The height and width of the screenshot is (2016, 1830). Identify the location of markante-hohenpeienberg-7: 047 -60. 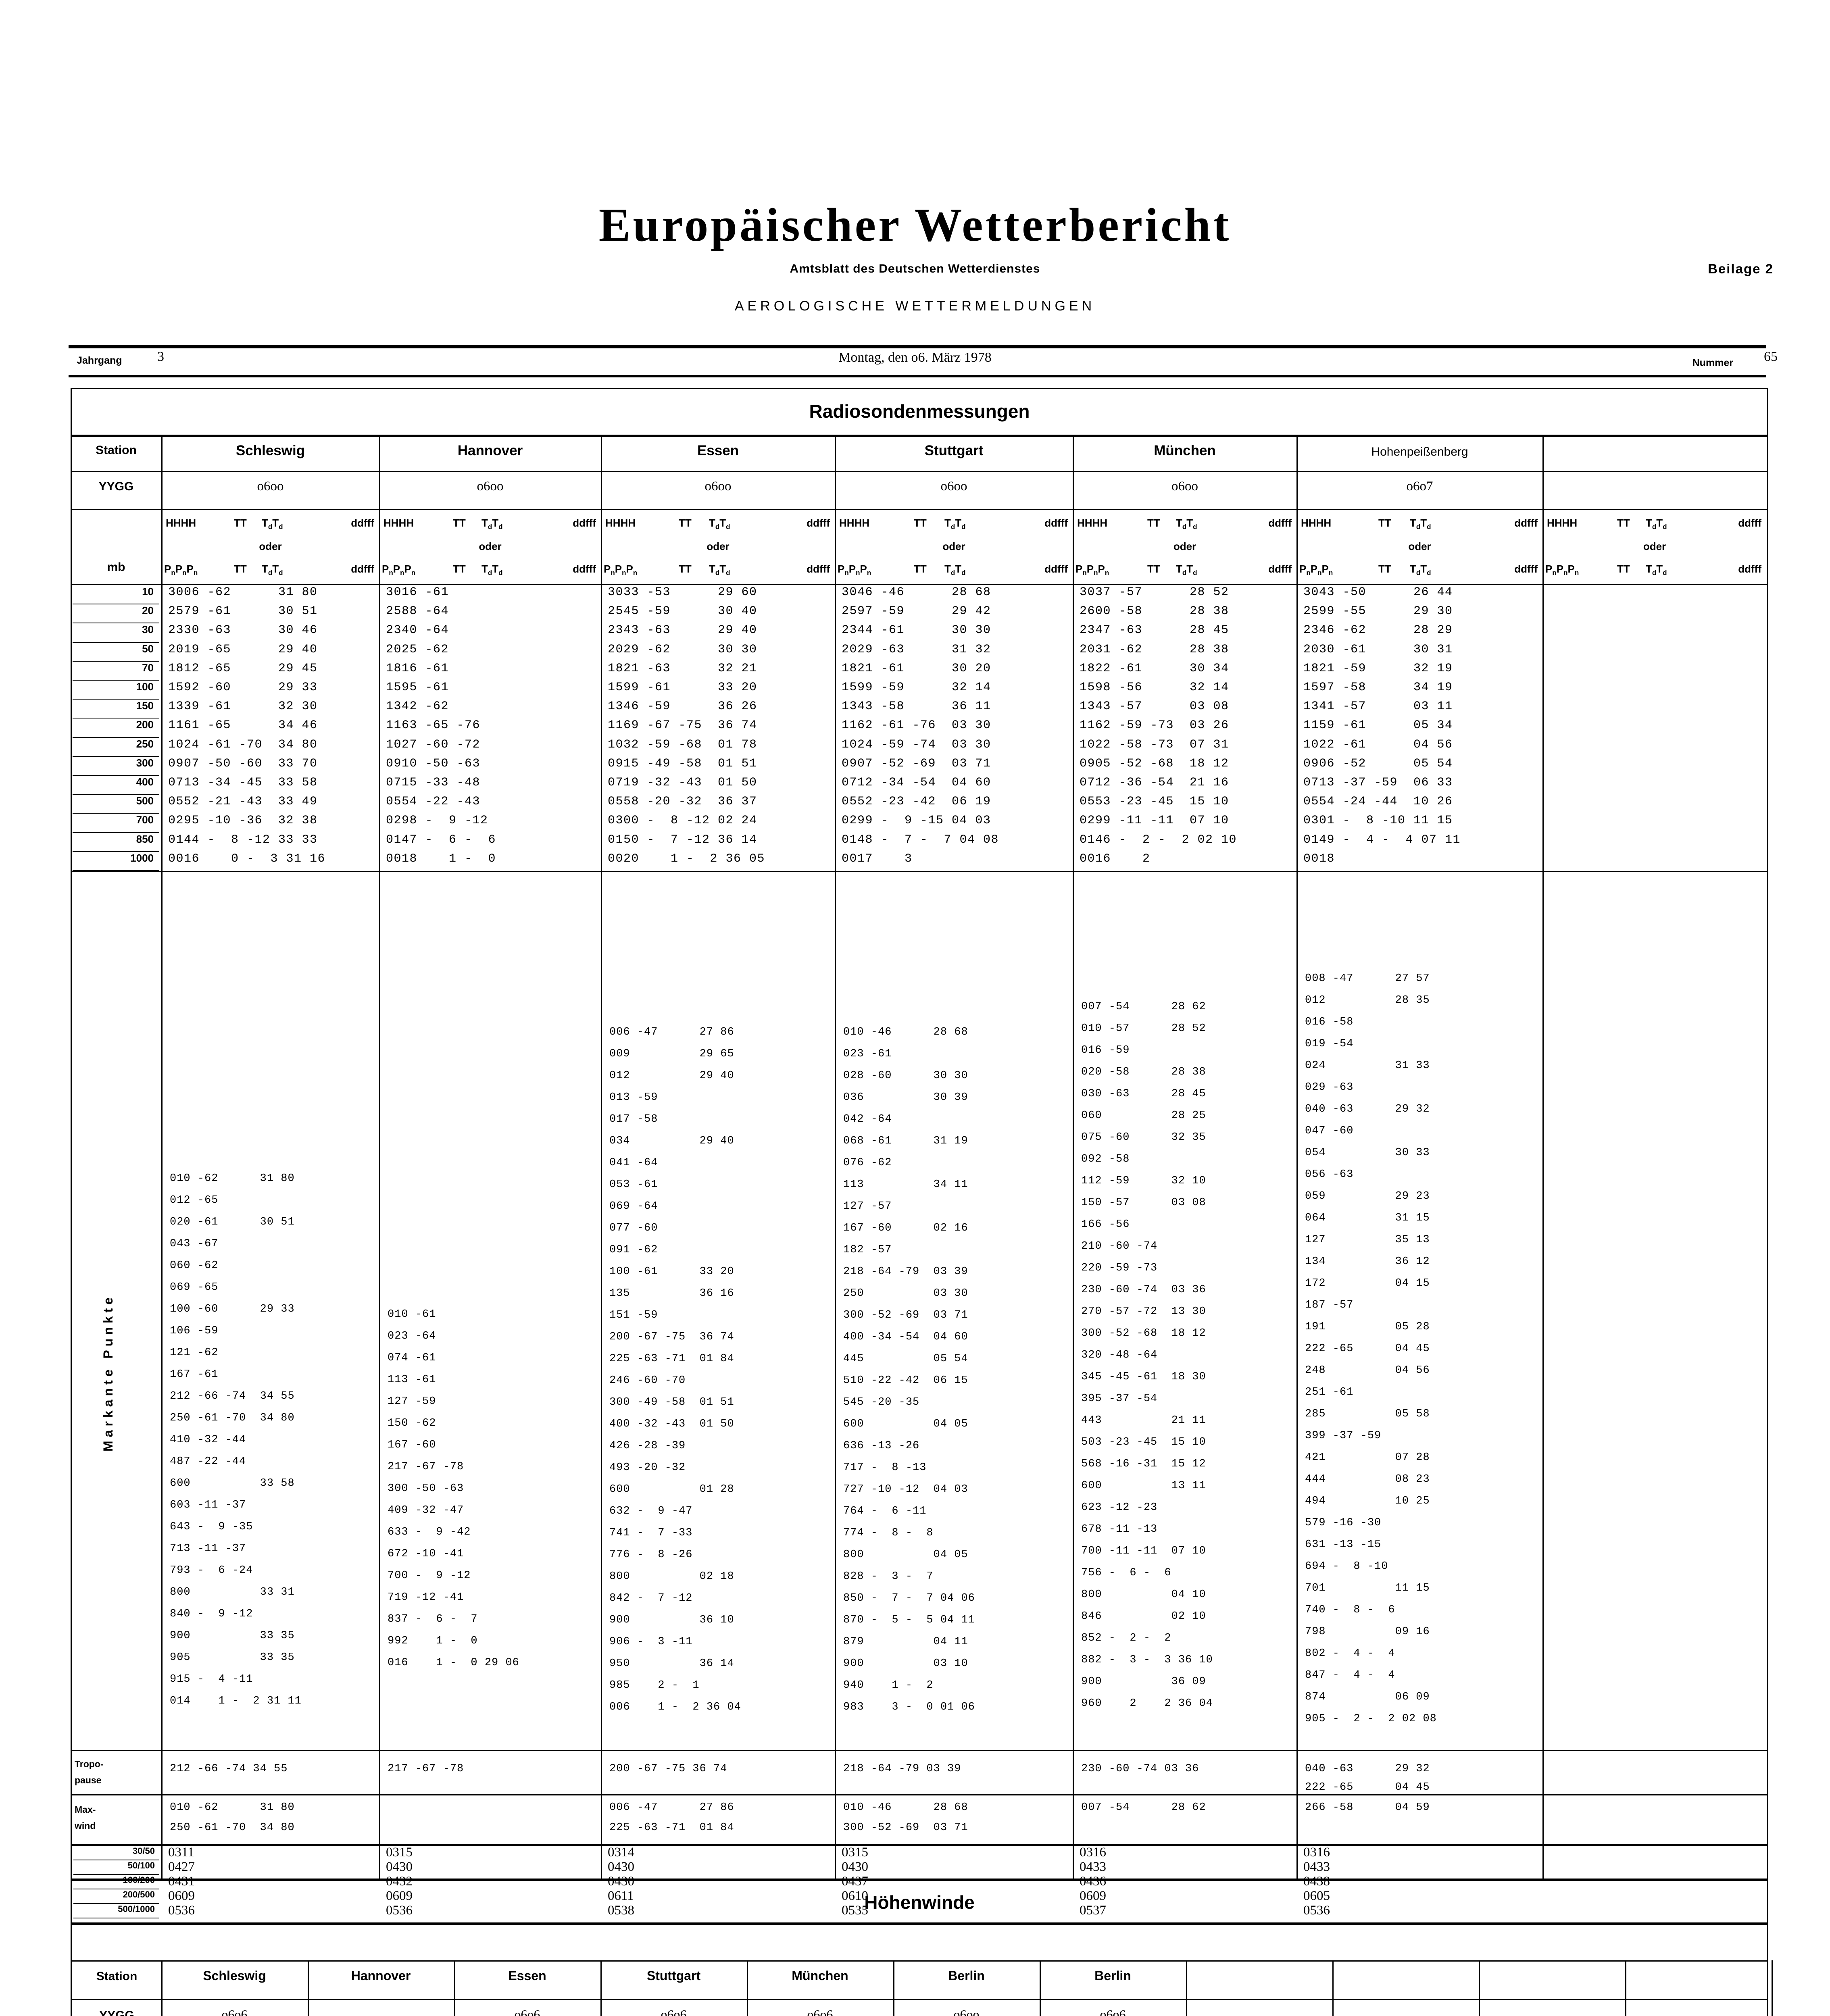
(1329, 1131).